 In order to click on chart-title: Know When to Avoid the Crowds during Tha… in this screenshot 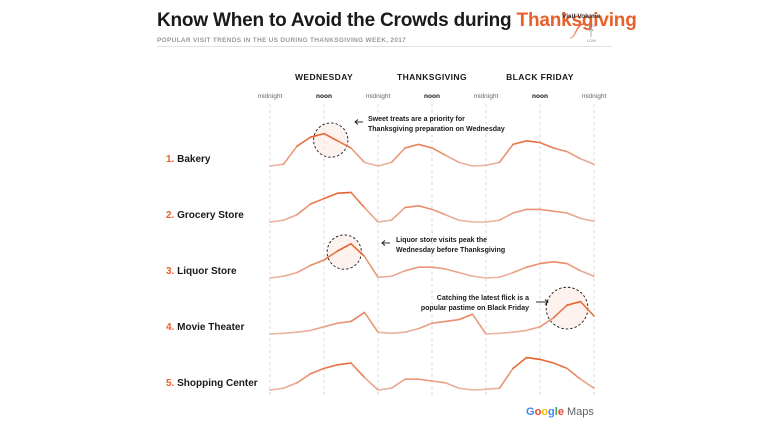, I will do `click(397, 21)`.